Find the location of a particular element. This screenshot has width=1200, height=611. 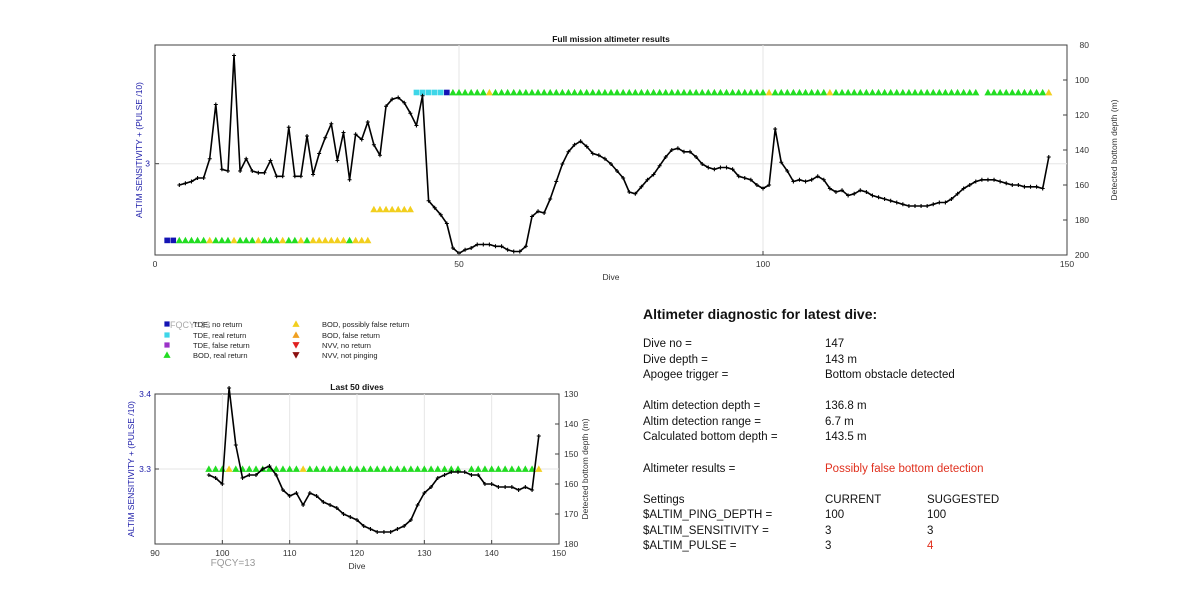

dive-no-value: 147 is located at coordinates (835, 344).